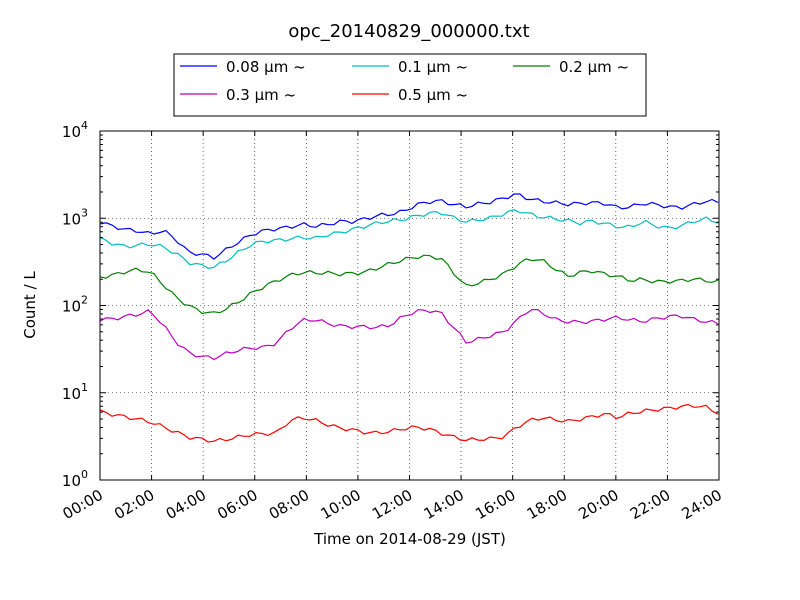  I want to click on y-tick-label: 10⁴, so click(75, 130).